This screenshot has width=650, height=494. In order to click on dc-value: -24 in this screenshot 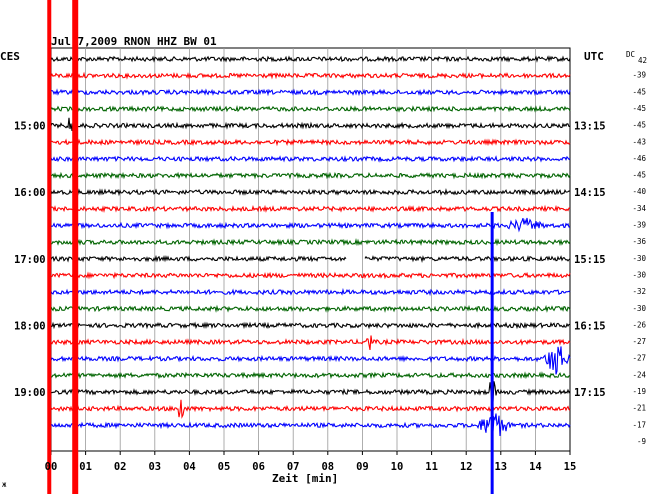, I will do `click(639, 374)`.